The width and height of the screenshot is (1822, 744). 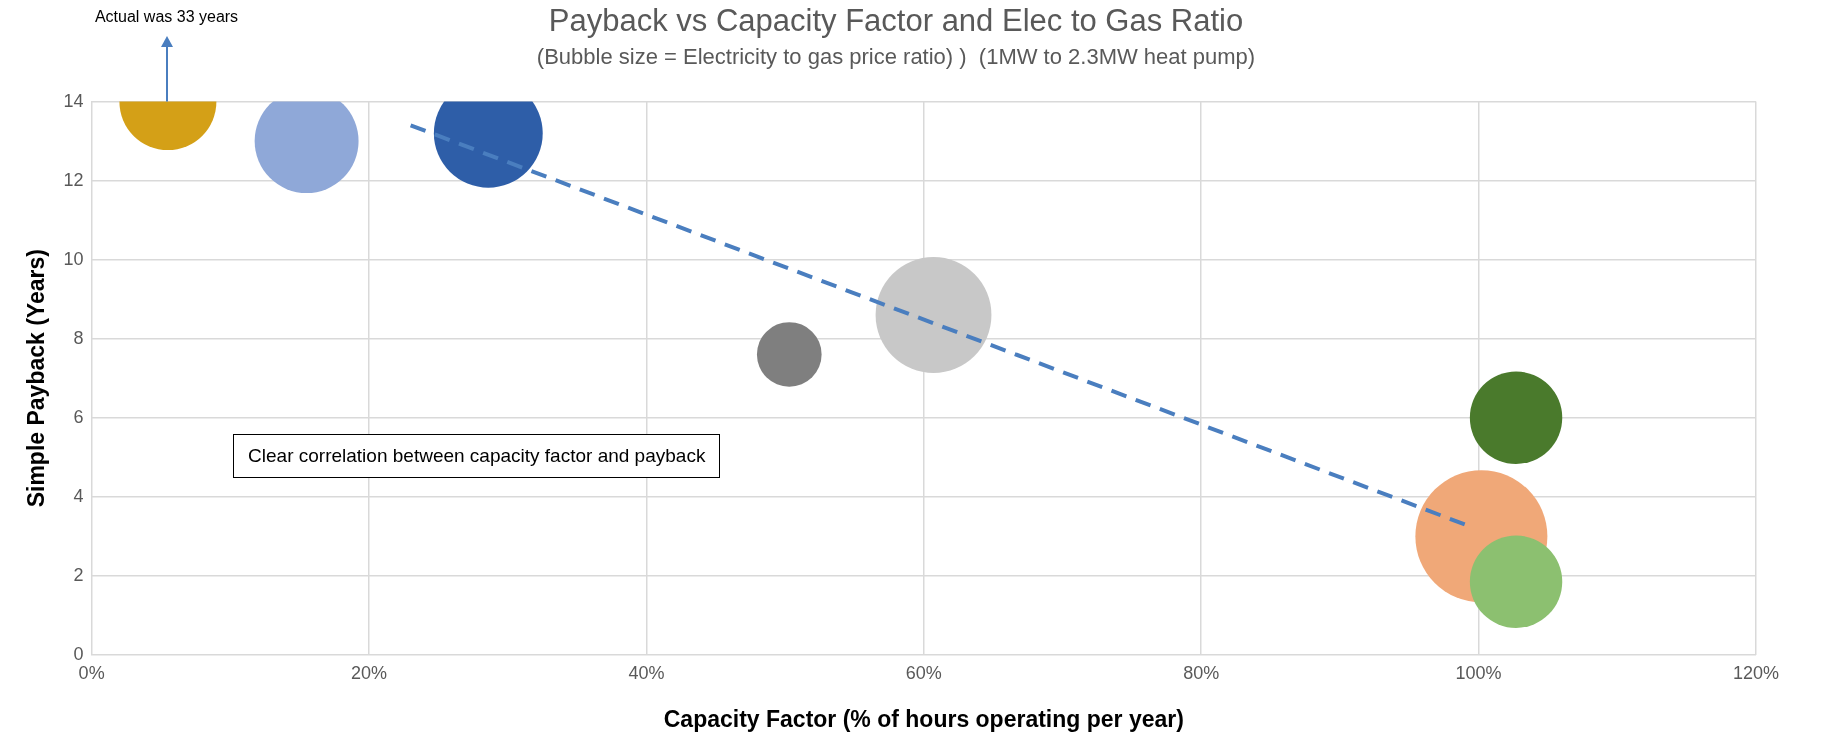 I want to click on x-tick-label: 20%, so click(x=369, y=672).